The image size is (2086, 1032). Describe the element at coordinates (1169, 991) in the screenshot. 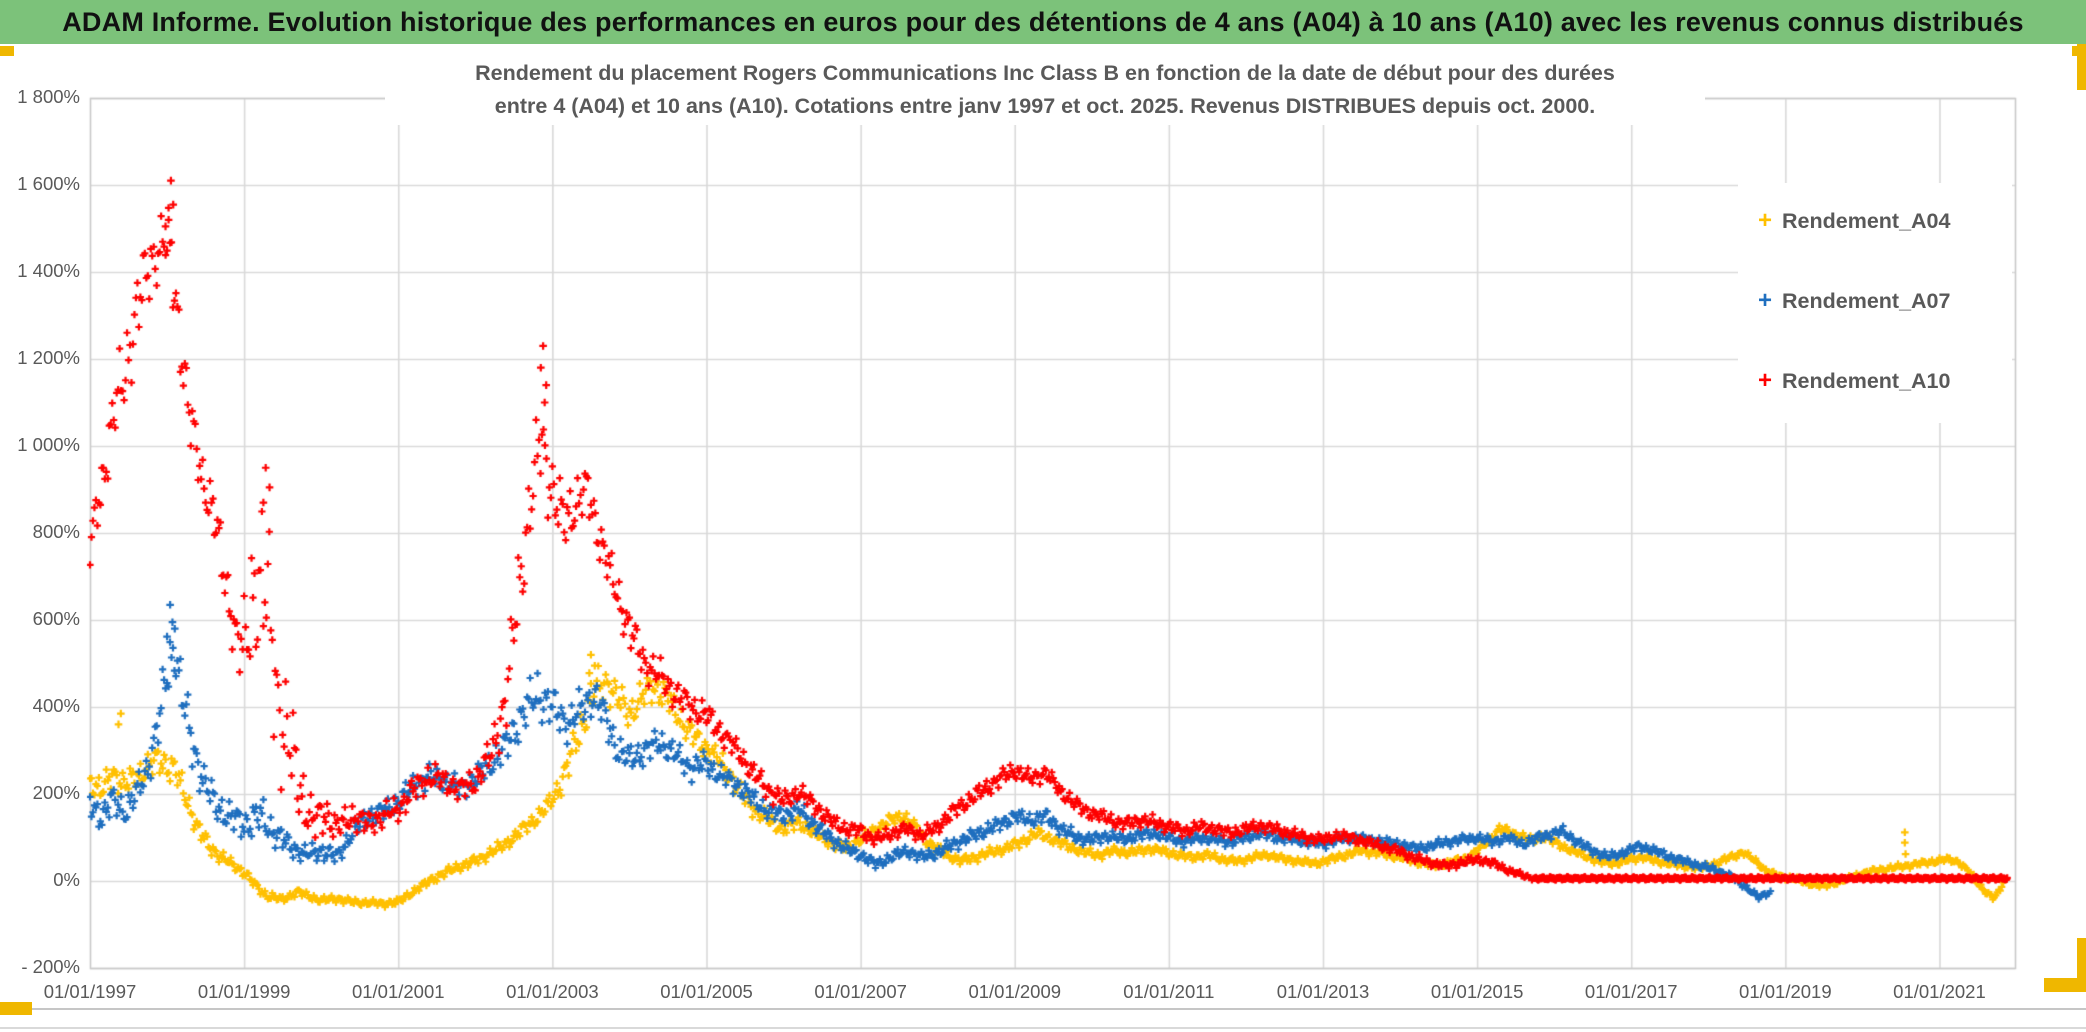

I see `x-axis-tick-label: 01/01/2011` at that location.